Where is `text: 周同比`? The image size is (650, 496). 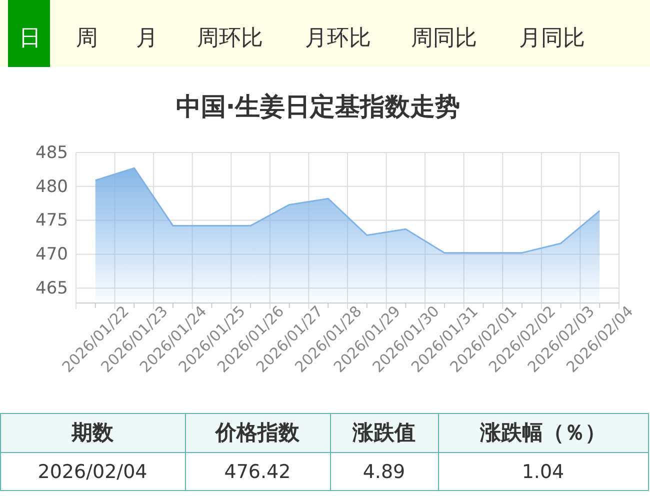 text: 周同比 is located at coordinates (444, 38).